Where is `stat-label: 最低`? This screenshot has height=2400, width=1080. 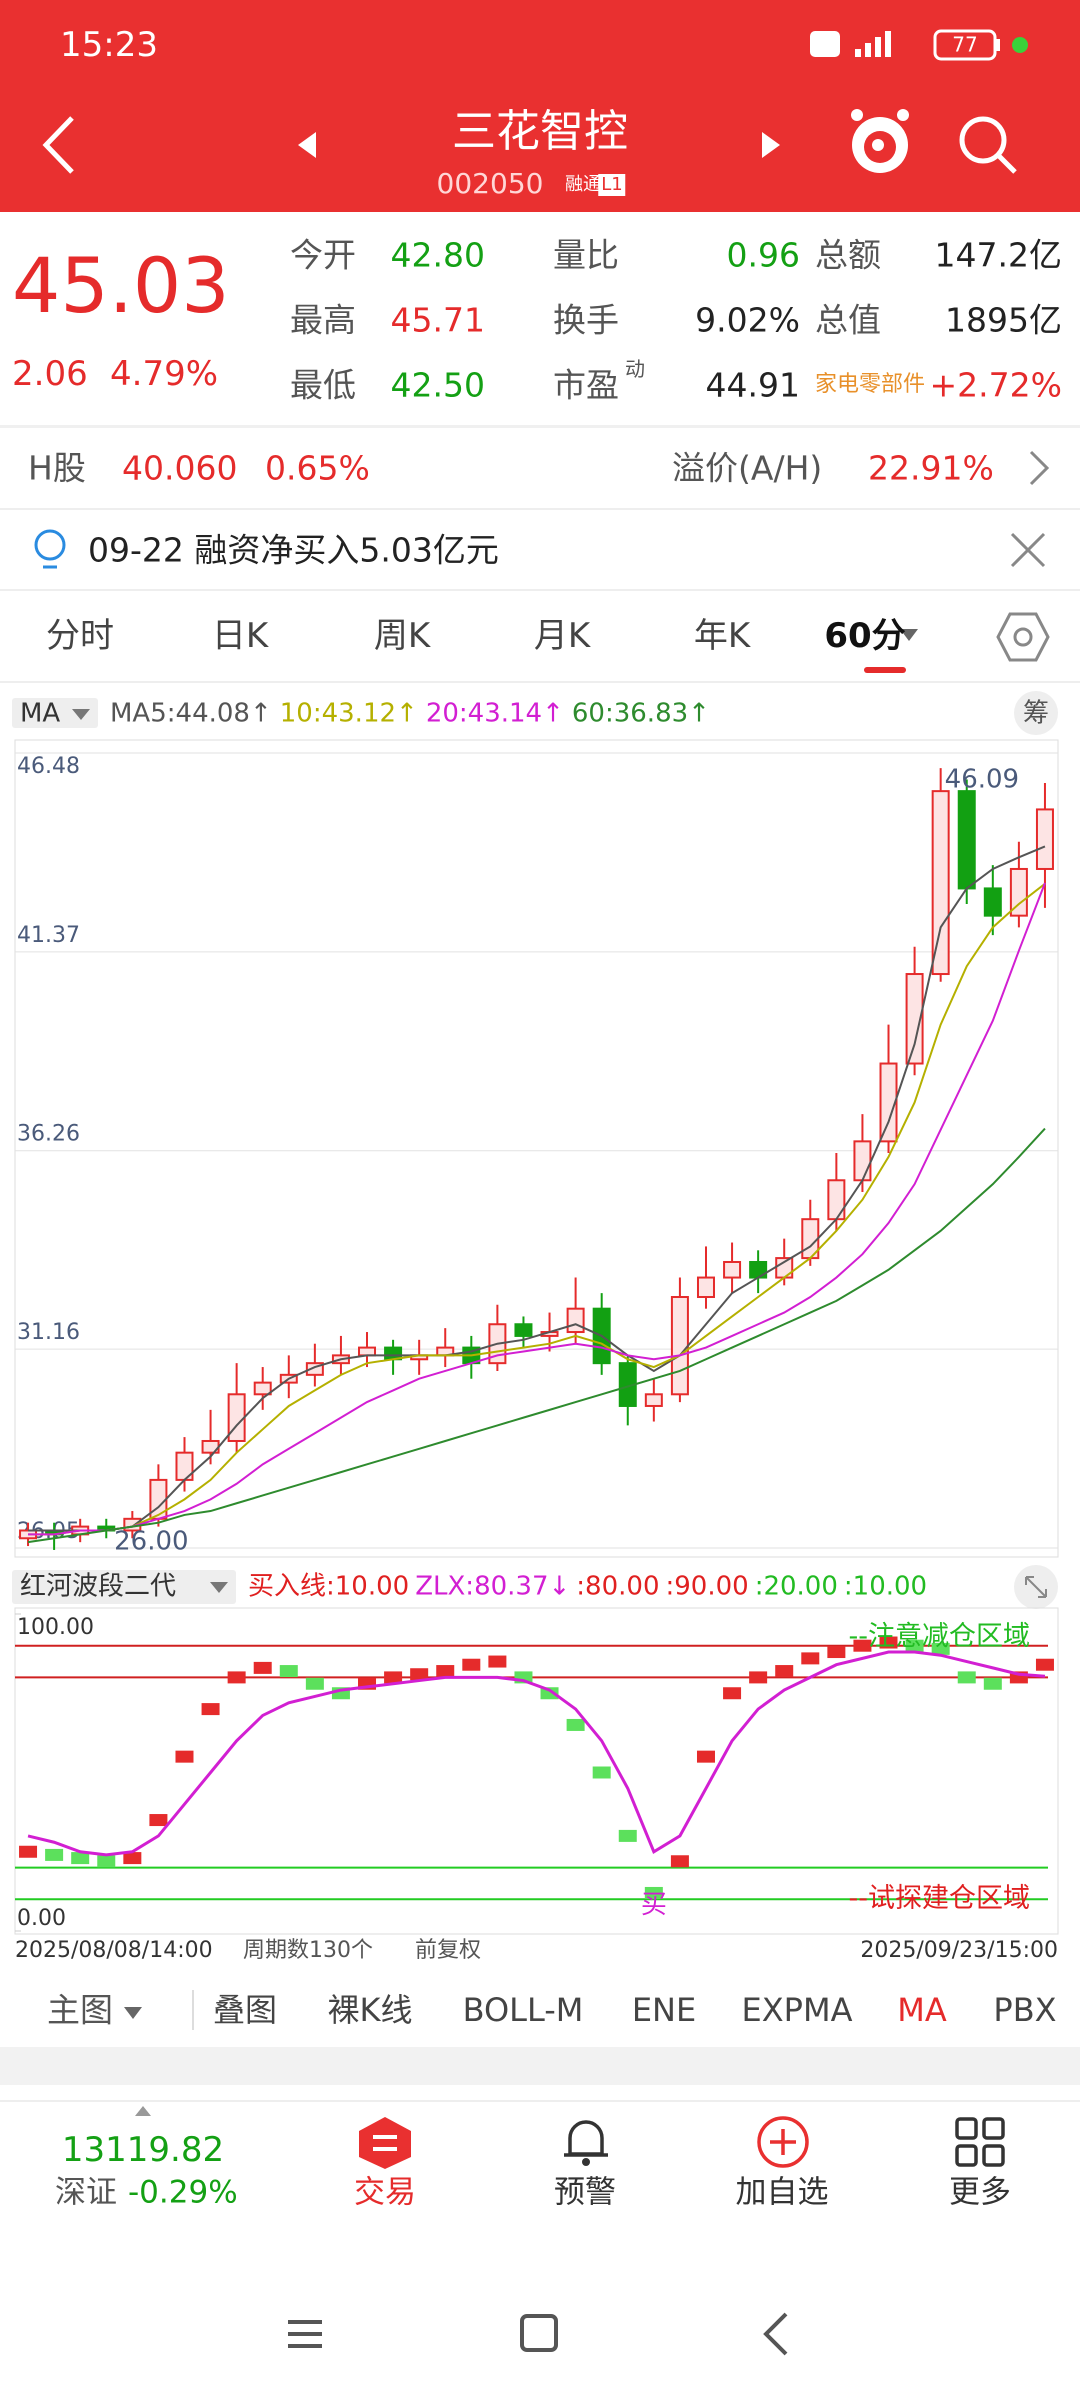 stat-label: 最低 is located at coordinates (323, 385).